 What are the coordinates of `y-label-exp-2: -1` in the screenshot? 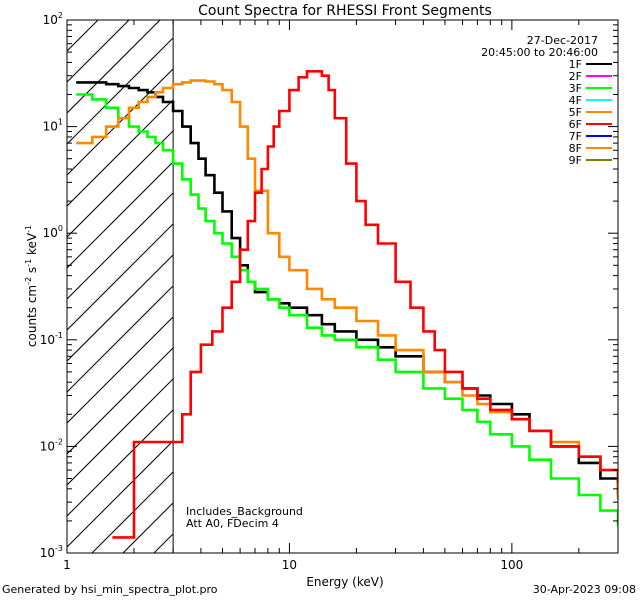 It's located at (28, 263).